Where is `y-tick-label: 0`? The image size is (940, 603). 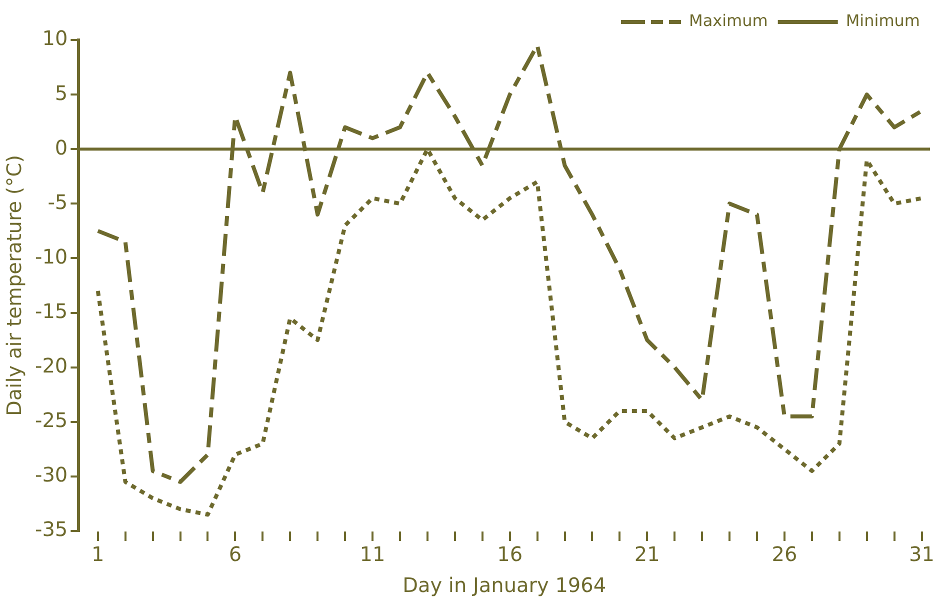
y-tick-label: 0 is located at coordinates (61, 147).